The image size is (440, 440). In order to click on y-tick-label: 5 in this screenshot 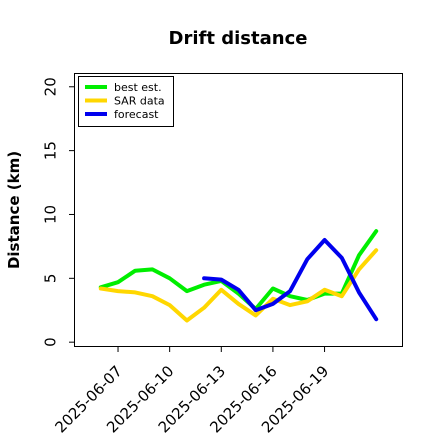, I will do `click(50, 279)`.